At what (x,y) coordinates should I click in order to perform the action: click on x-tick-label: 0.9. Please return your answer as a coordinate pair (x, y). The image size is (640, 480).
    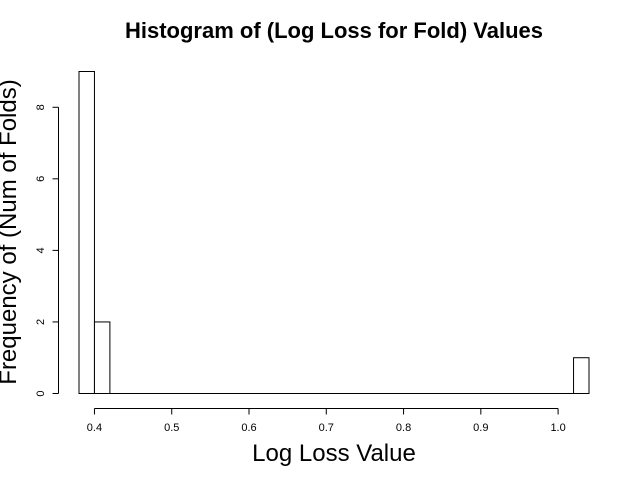
    Looking at the image, I should click on (480, 428).